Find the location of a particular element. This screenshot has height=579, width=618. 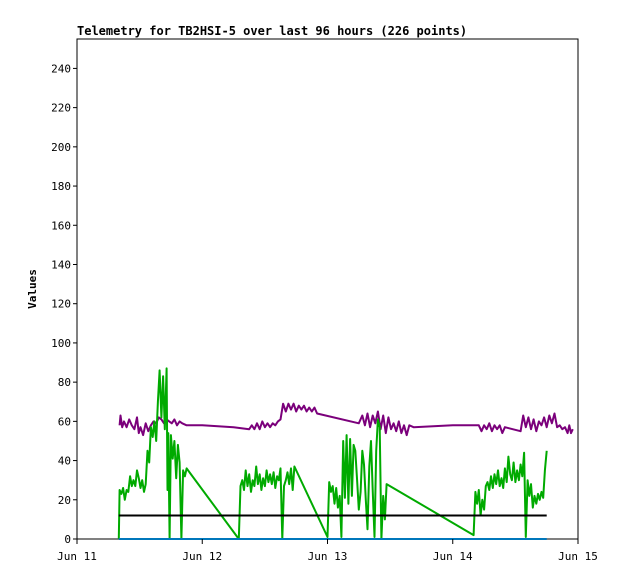

x-tick-label: Jun 15 is located at coordinates (578, 556).